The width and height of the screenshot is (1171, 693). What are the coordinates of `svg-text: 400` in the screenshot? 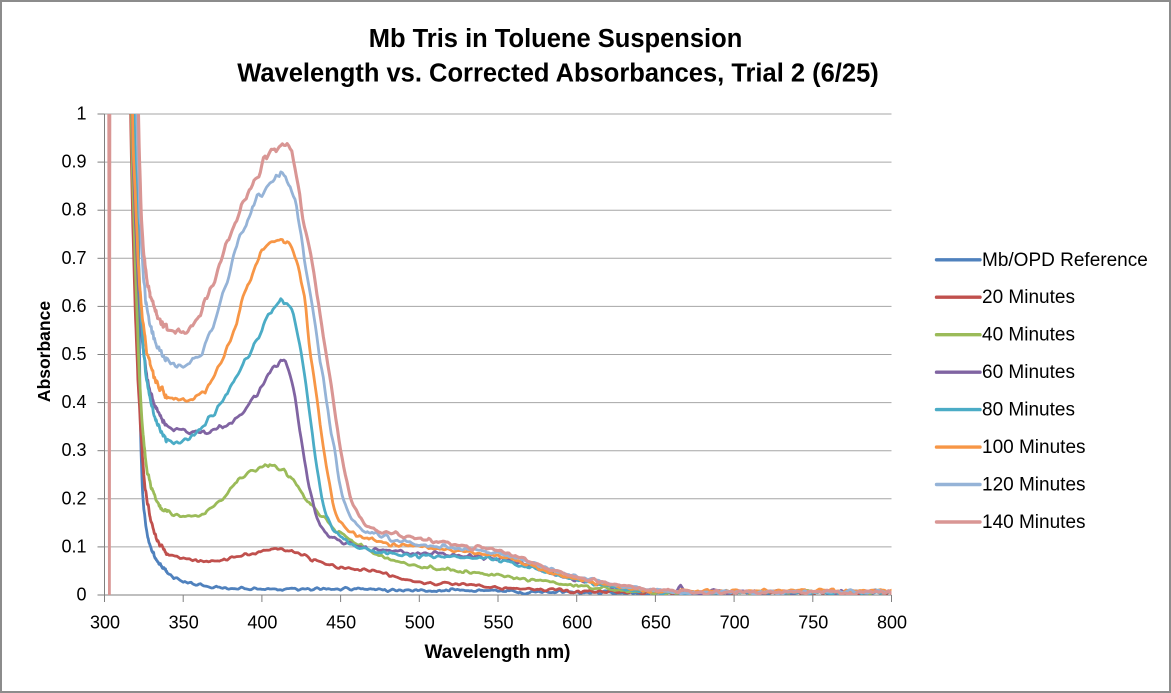 It's located at (262, 623).